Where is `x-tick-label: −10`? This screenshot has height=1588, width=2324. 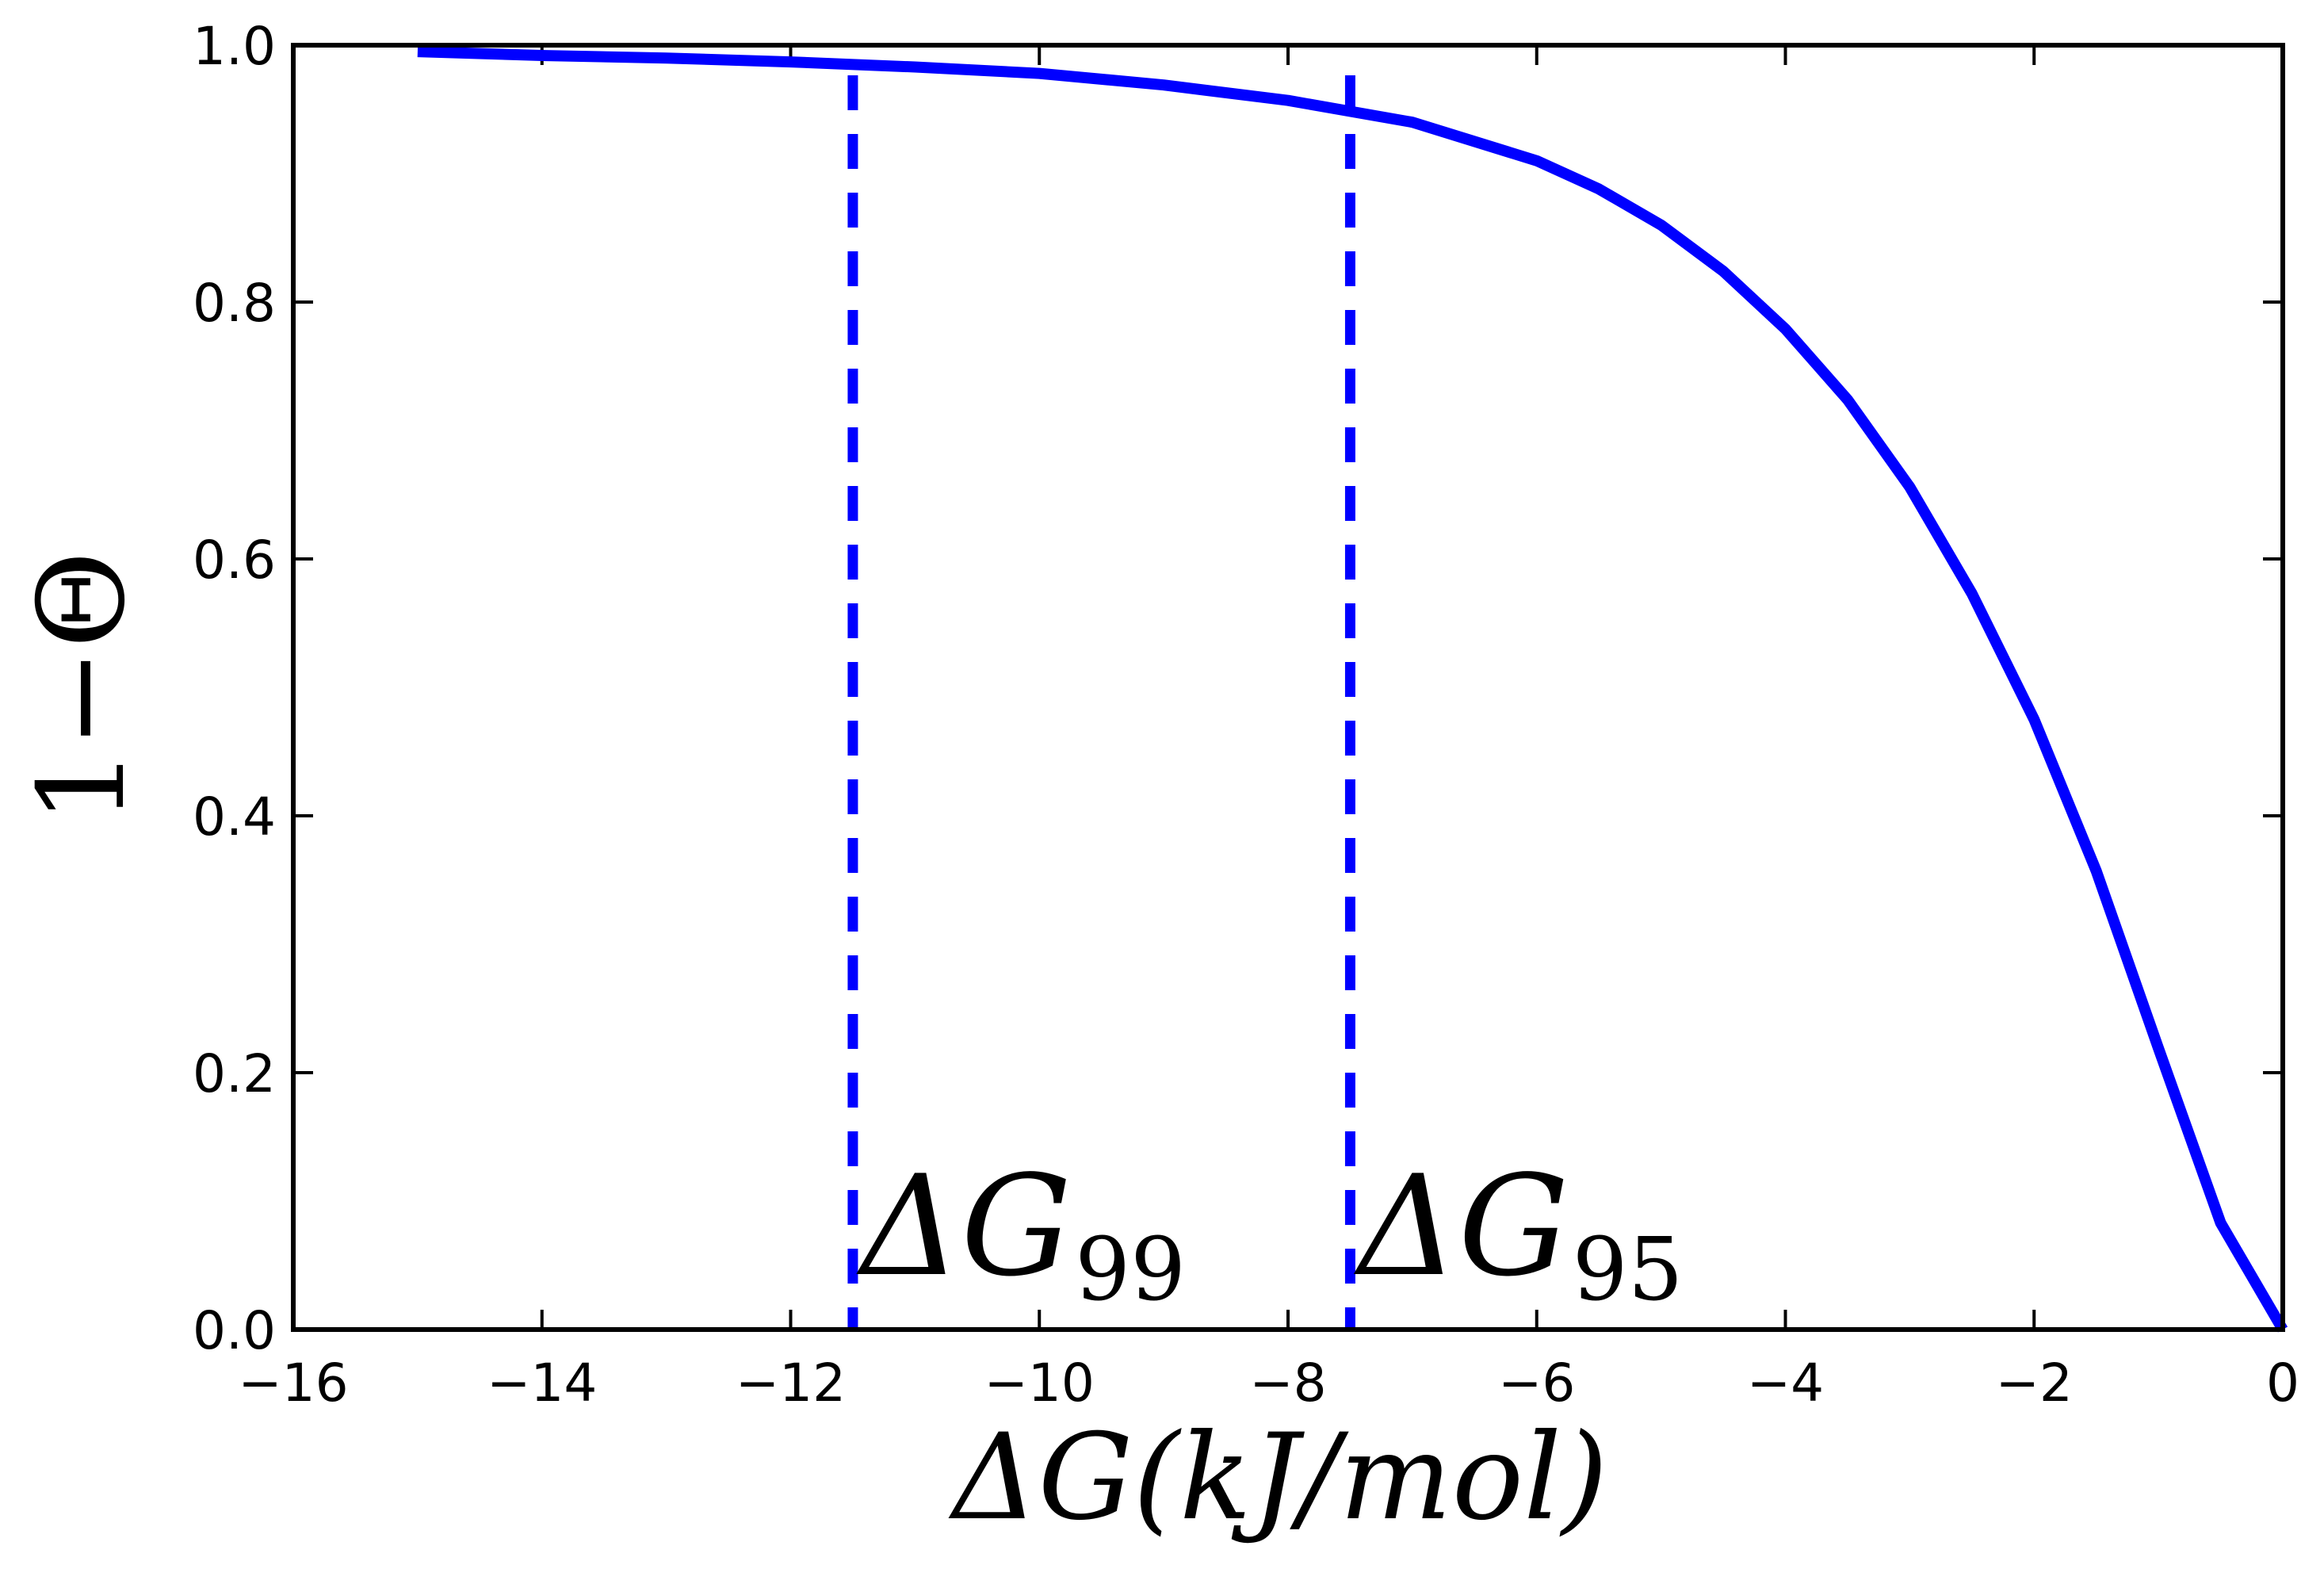
x-tick-label: −10 is located at coordinates (1039, 1383).